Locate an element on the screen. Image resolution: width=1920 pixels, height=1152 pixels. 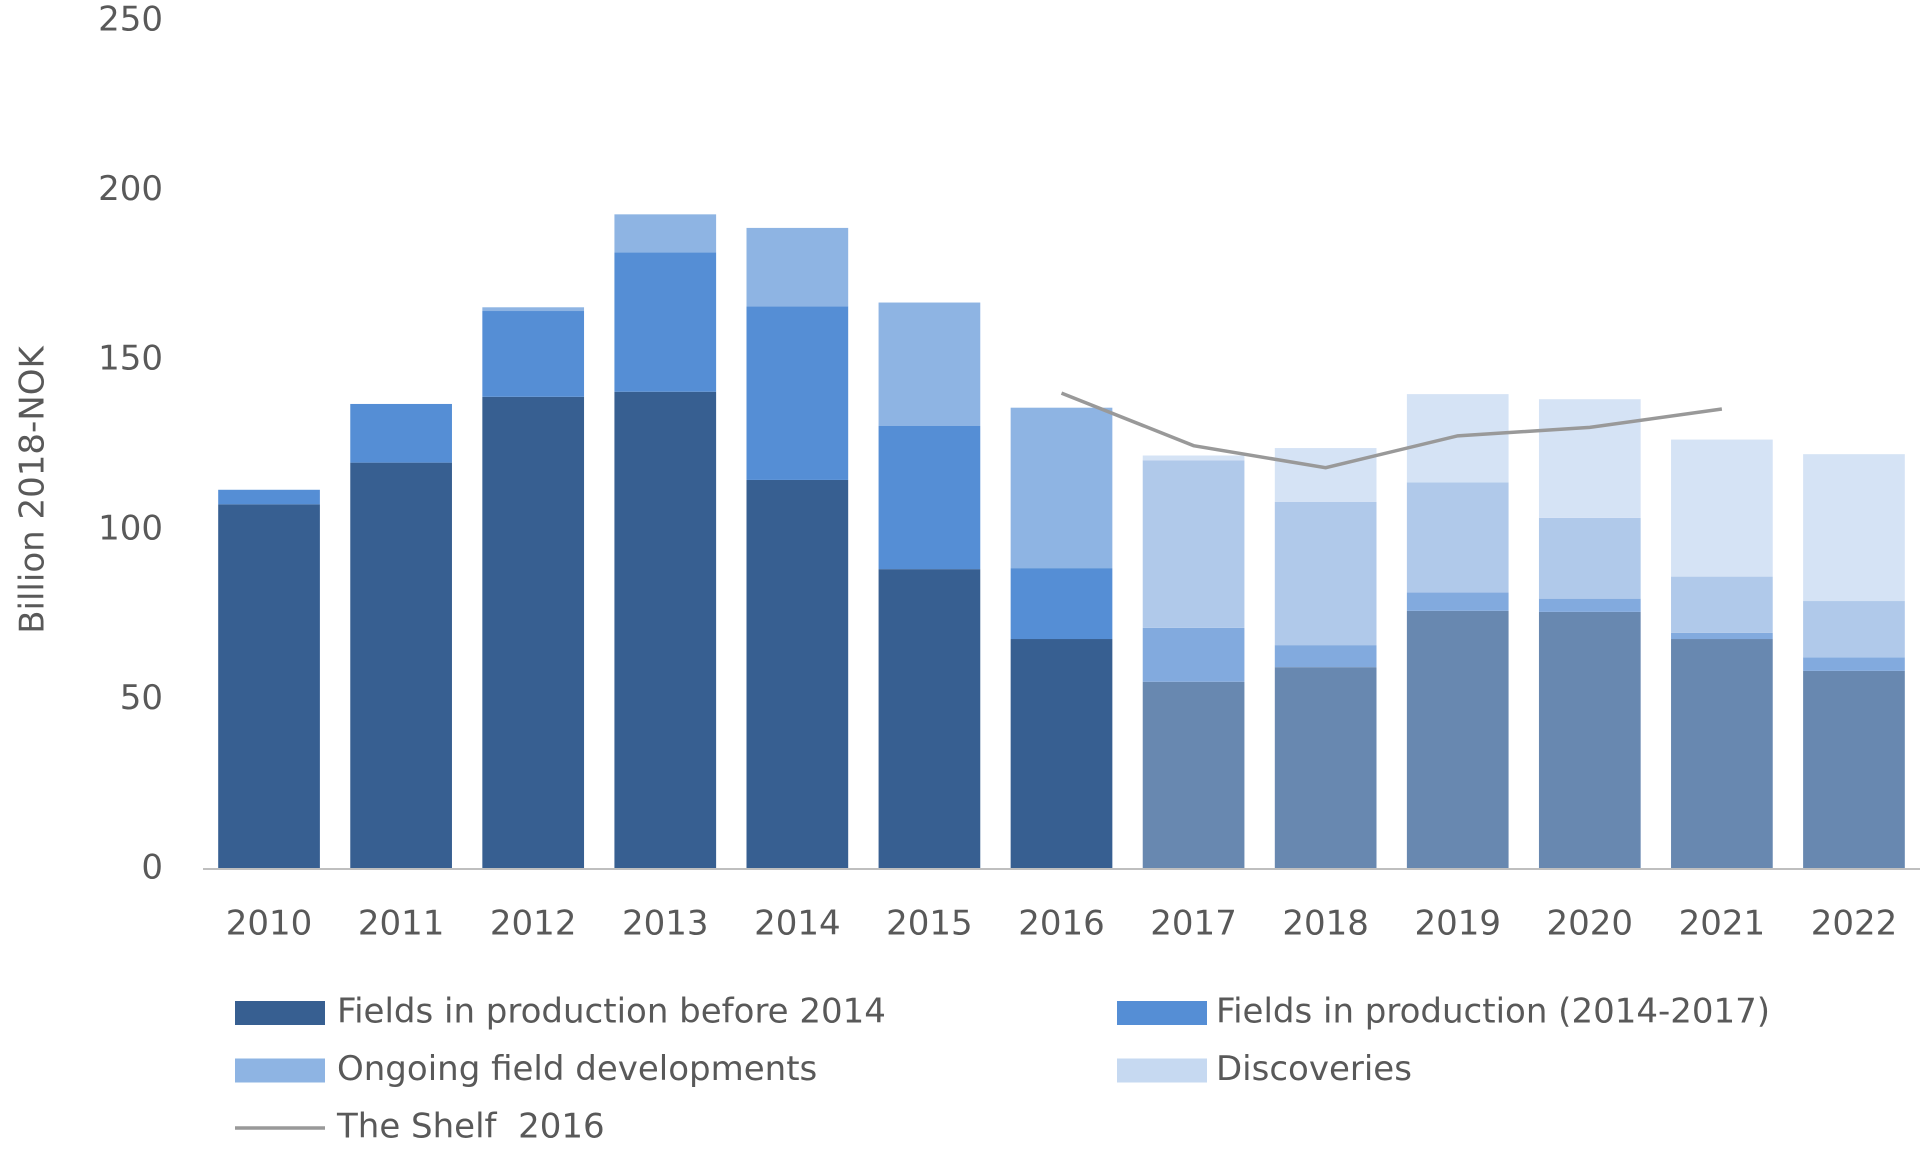
x-tick-label: 2014 is located at coordinates (797, 924).